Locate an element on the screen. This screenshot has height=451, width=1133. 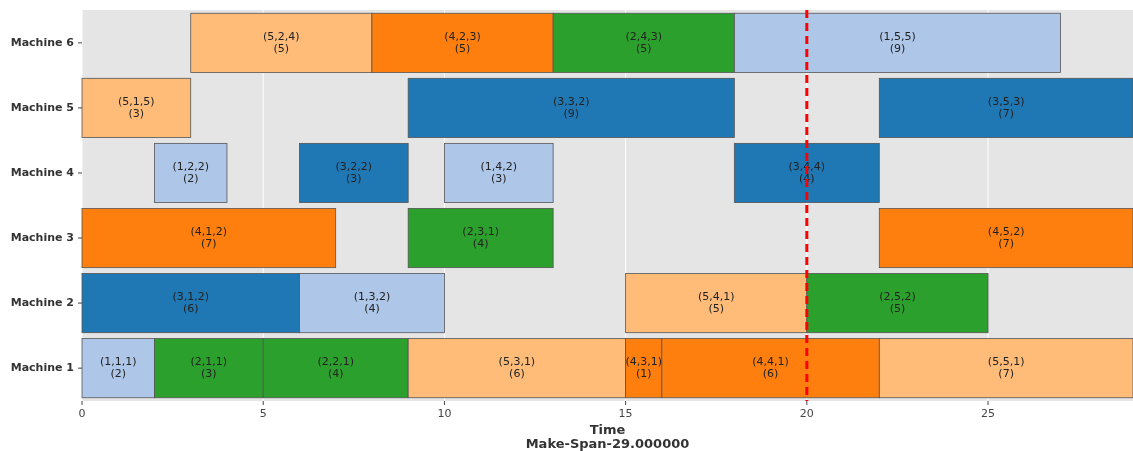
data-label: (3,3,2) (9) is located at coordinates (571, 107).